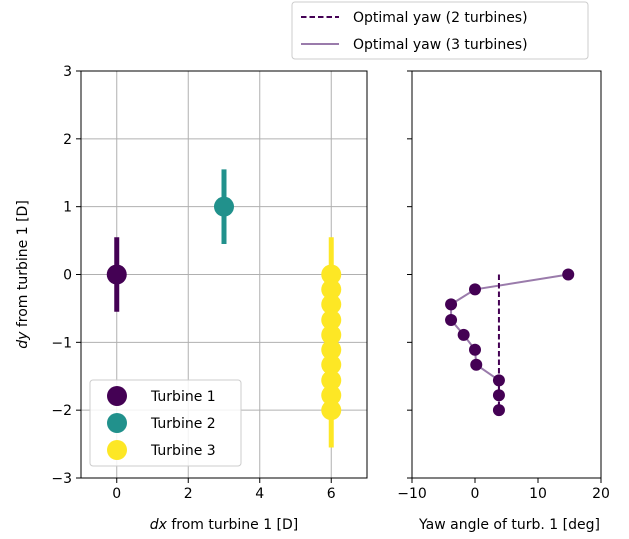 This screenshot has height=539, width=629. What do you see at coordinates (116, 494) in the screenshot?
I see `left-x-tick-label: 0` at bounding box center [116, 494].